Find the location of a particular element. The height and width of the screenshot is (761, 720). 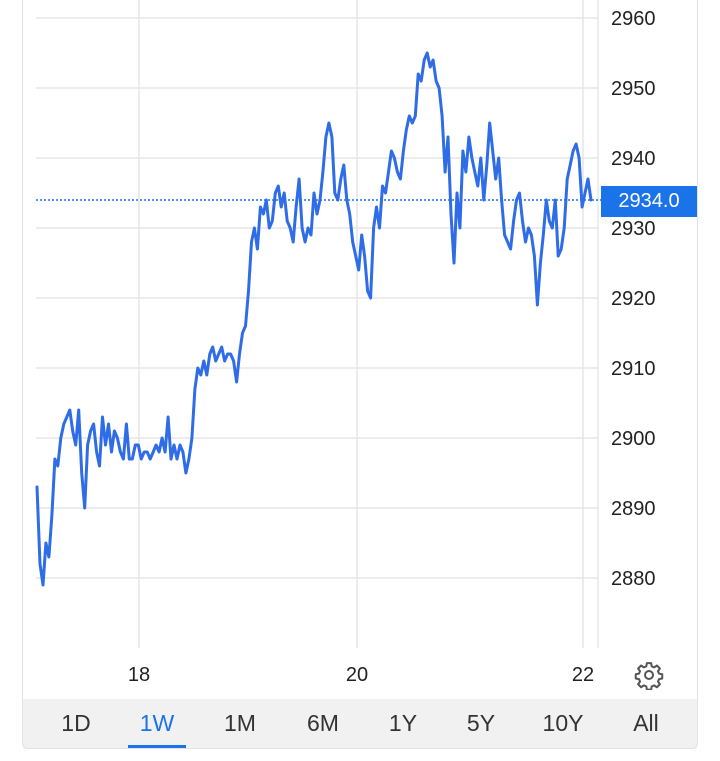

x-tick-label: 20 is located at coordinates (357, 675).